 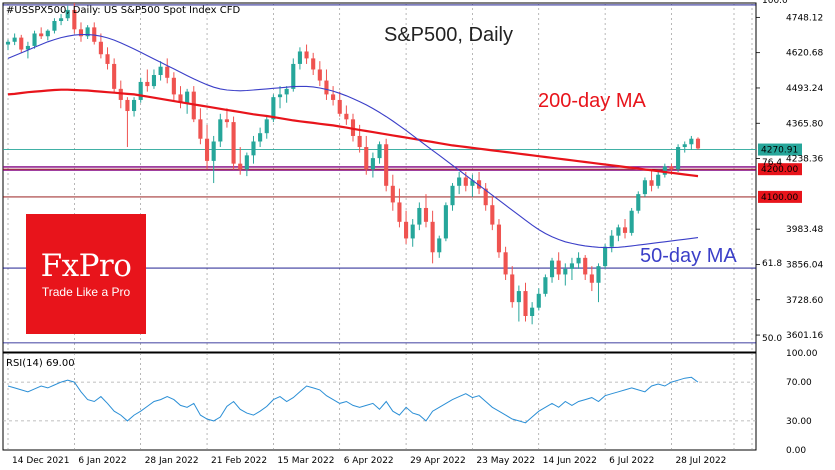 What do you see at coordinates (41, 461) in the screenshot?
I see `x-tick-label: 14 Dec 2021` at bounding box center [41, 461].